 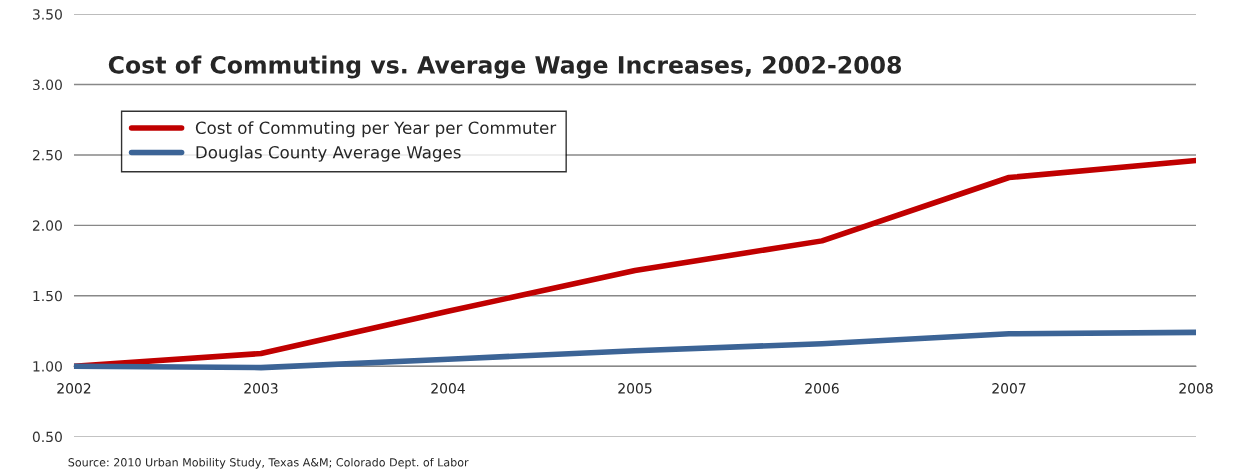 What do you see at coordinates (74, 388) in the screenshot?
I see `x-tick-label: 2002` at bounding box center [74, 388].